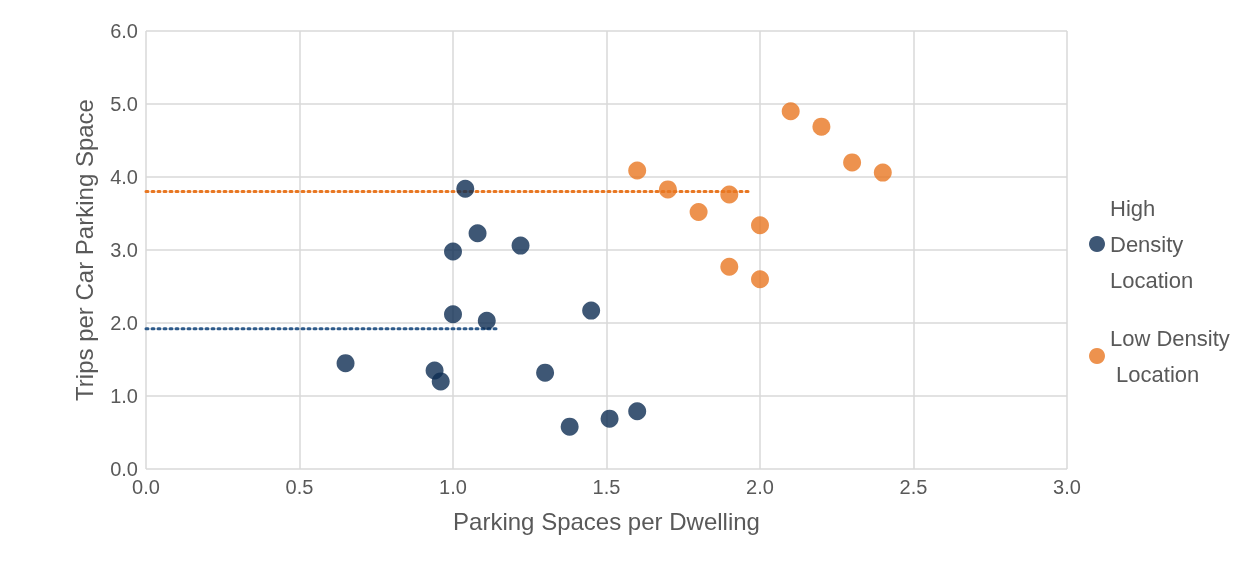  I want to click on legend-label: High Density Location, so click(1152, 244).